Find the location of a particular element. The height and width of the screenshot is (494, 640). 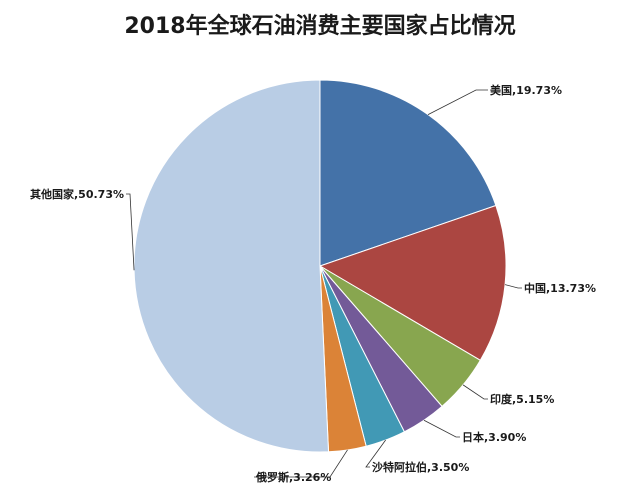

slice-china is located at coordinates (412, 282).